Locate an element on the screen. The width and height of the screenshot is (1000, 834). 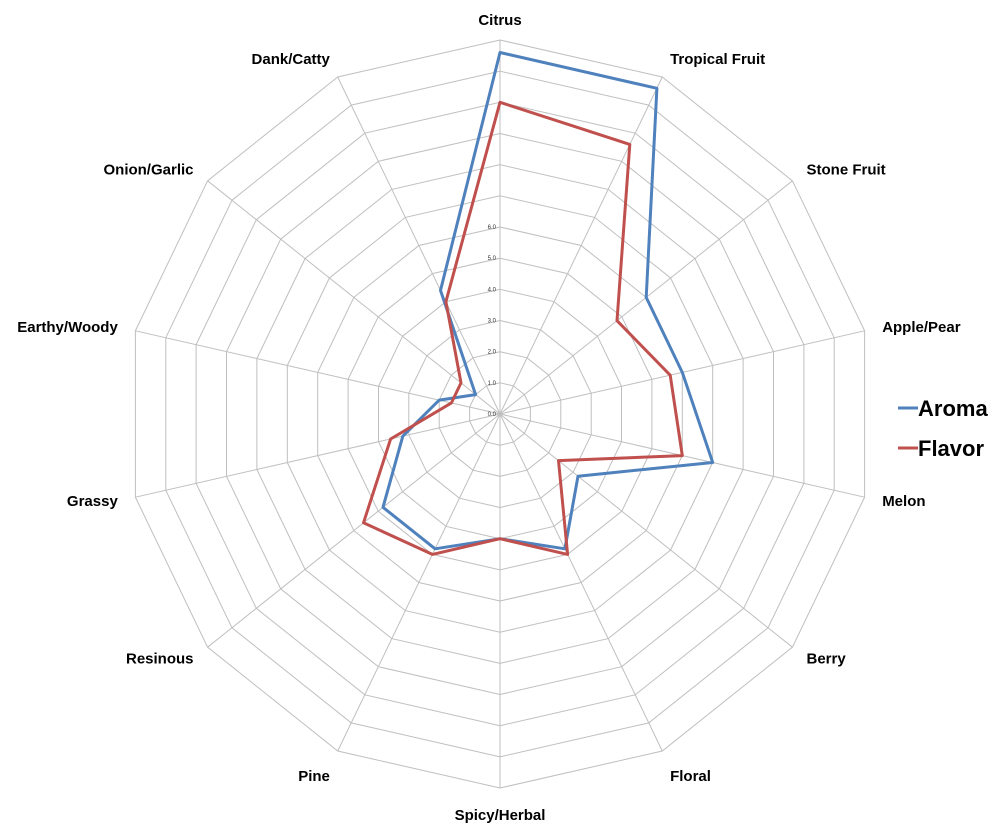
axis-tick-label: 6.0 is located at coordinates (492, 228).